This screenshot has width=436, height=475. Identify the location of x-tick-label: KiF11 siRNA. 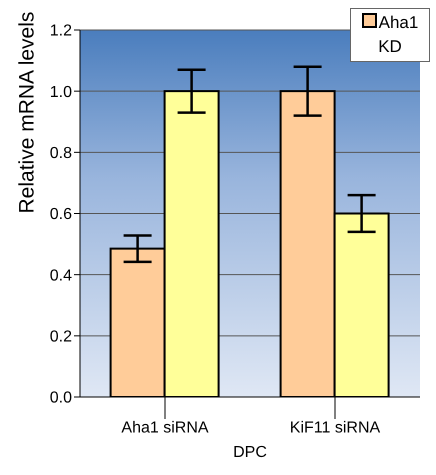
(335, 427).